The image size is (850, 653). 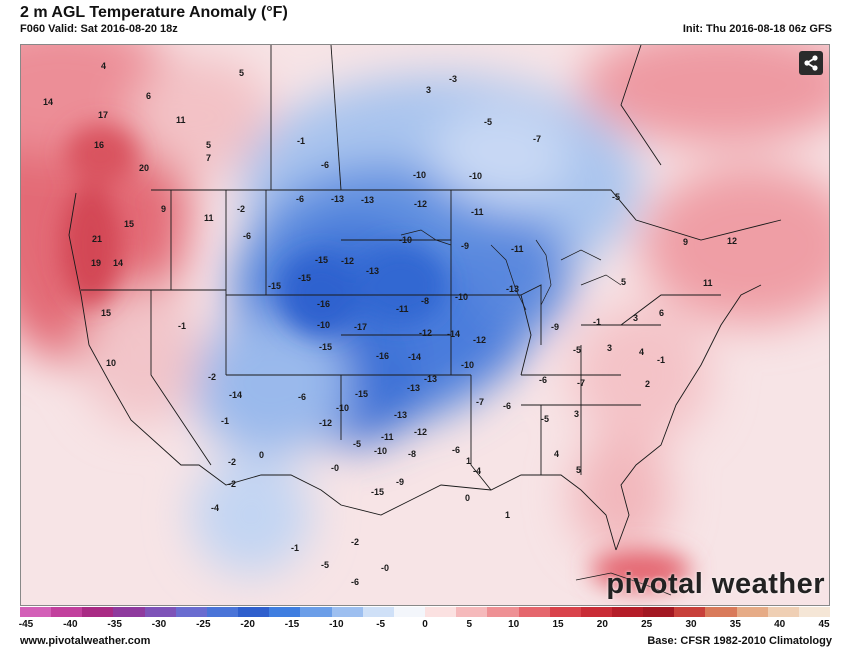 I want to click on anomaly-label: -2, so click(x=232, y=484).